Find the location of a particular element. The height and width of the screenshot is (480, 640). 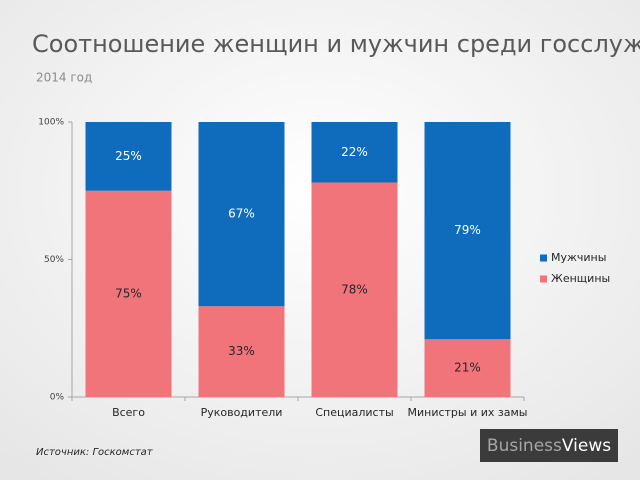

value-label: 33% is located at coordinates (241, 351).